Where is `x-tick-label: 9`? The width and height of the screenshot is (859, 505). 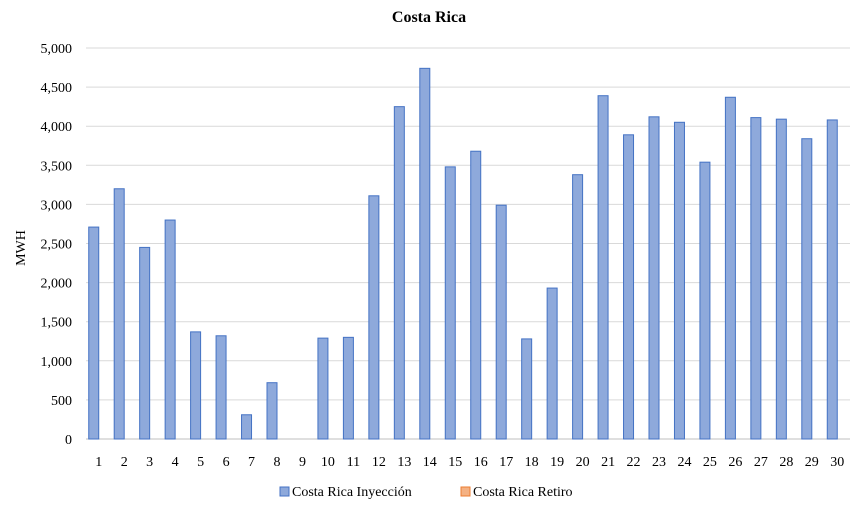
x-tick-label: 9 is located at coordinates (302, 462).